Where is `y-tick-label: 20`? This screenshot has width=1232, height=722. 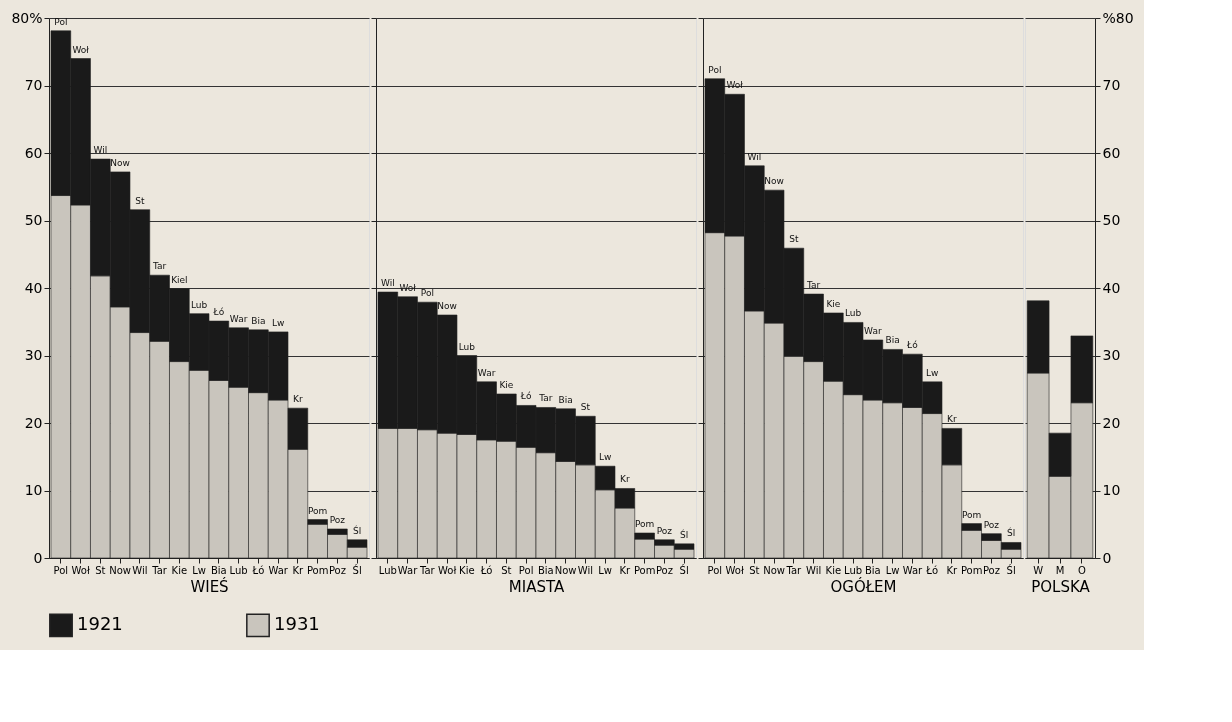 y-tick-label: 20 is located at coordinates (33, 422).